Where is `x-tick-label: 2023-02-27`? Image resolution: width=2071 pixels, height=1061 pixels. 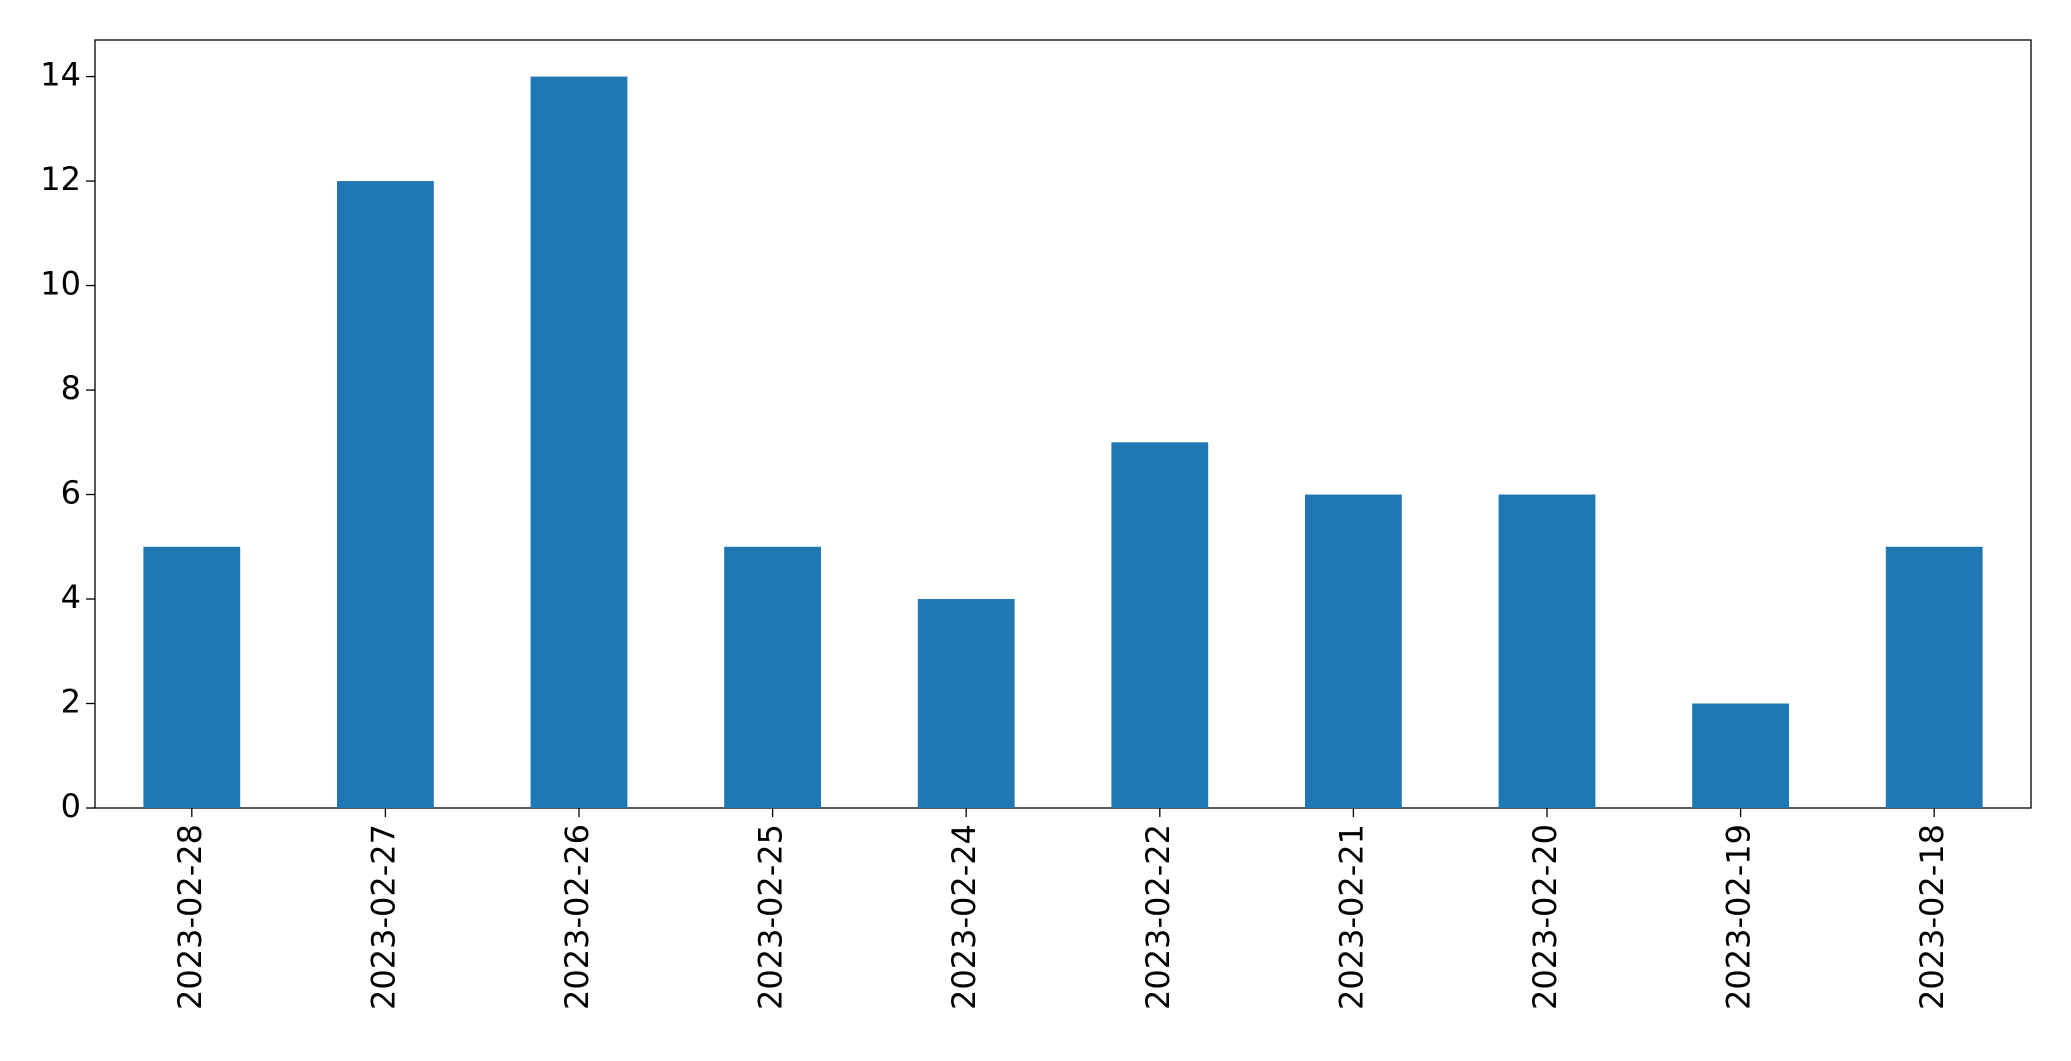 x-tick-label: 2023-02-27 is located at coordinates (383, 917).